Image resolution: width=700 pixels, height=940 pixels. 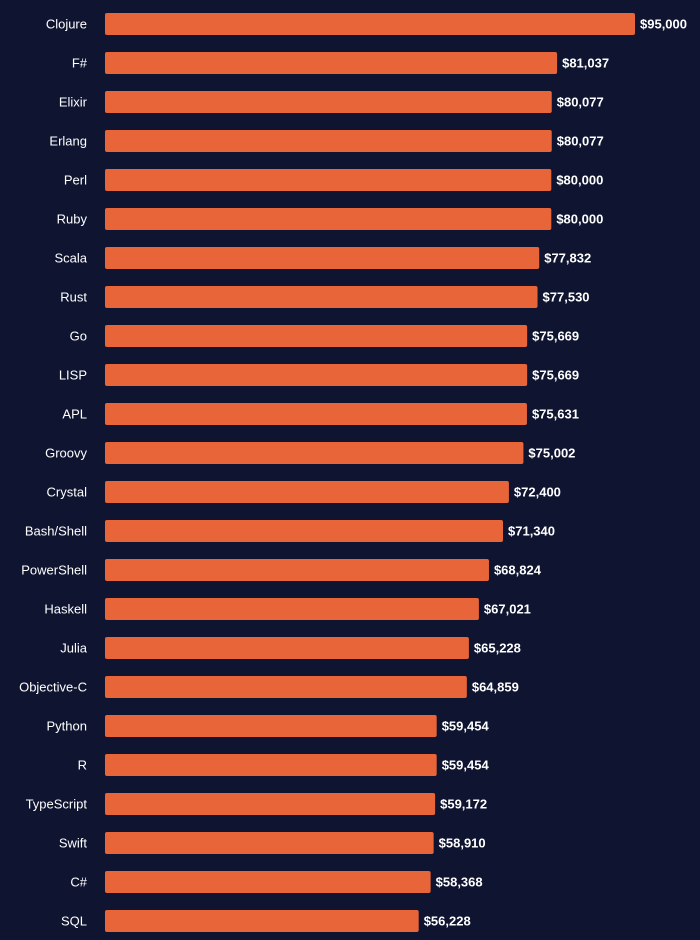 I want to click on value-label: $95,000, so click(x=663, y=24).